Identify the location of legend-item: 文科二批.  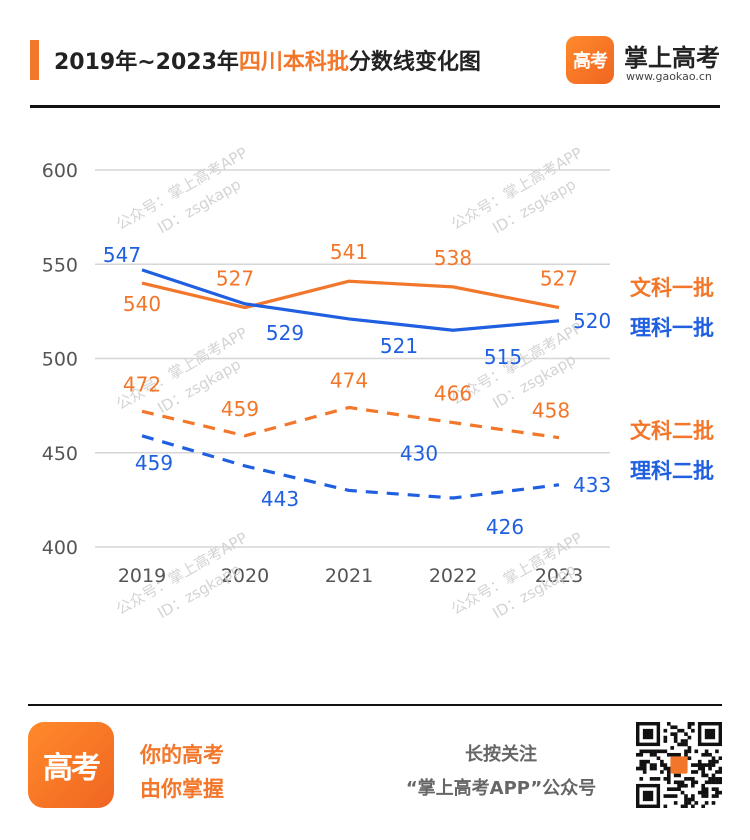
(672, 431).